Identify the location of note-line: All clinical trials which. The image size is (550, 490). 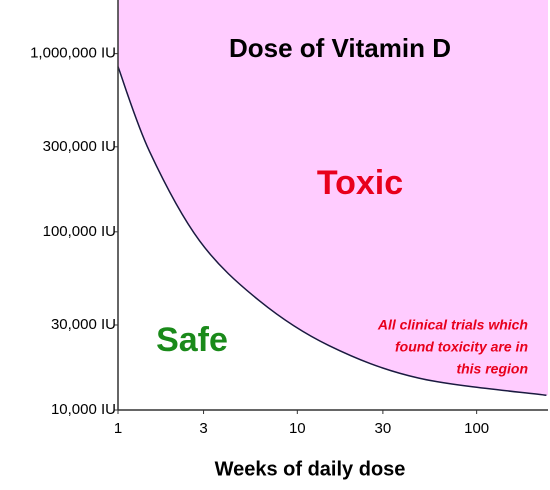
(452, 325).